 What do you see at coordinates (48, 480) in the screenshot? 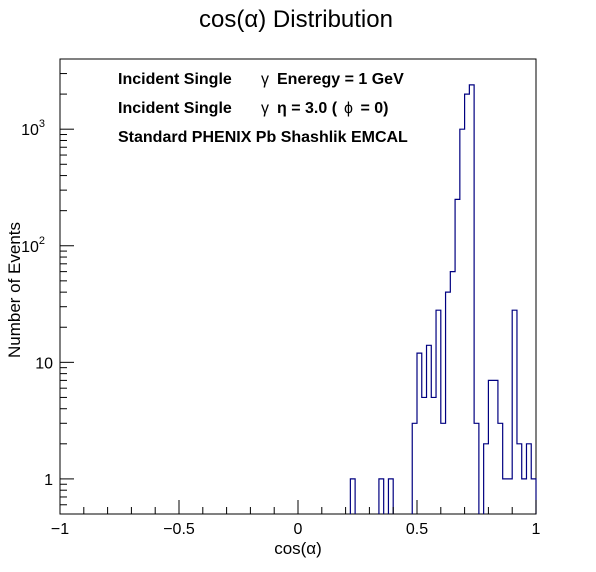
I see `y-tick-label: 1` at bounding box center [48, 480].